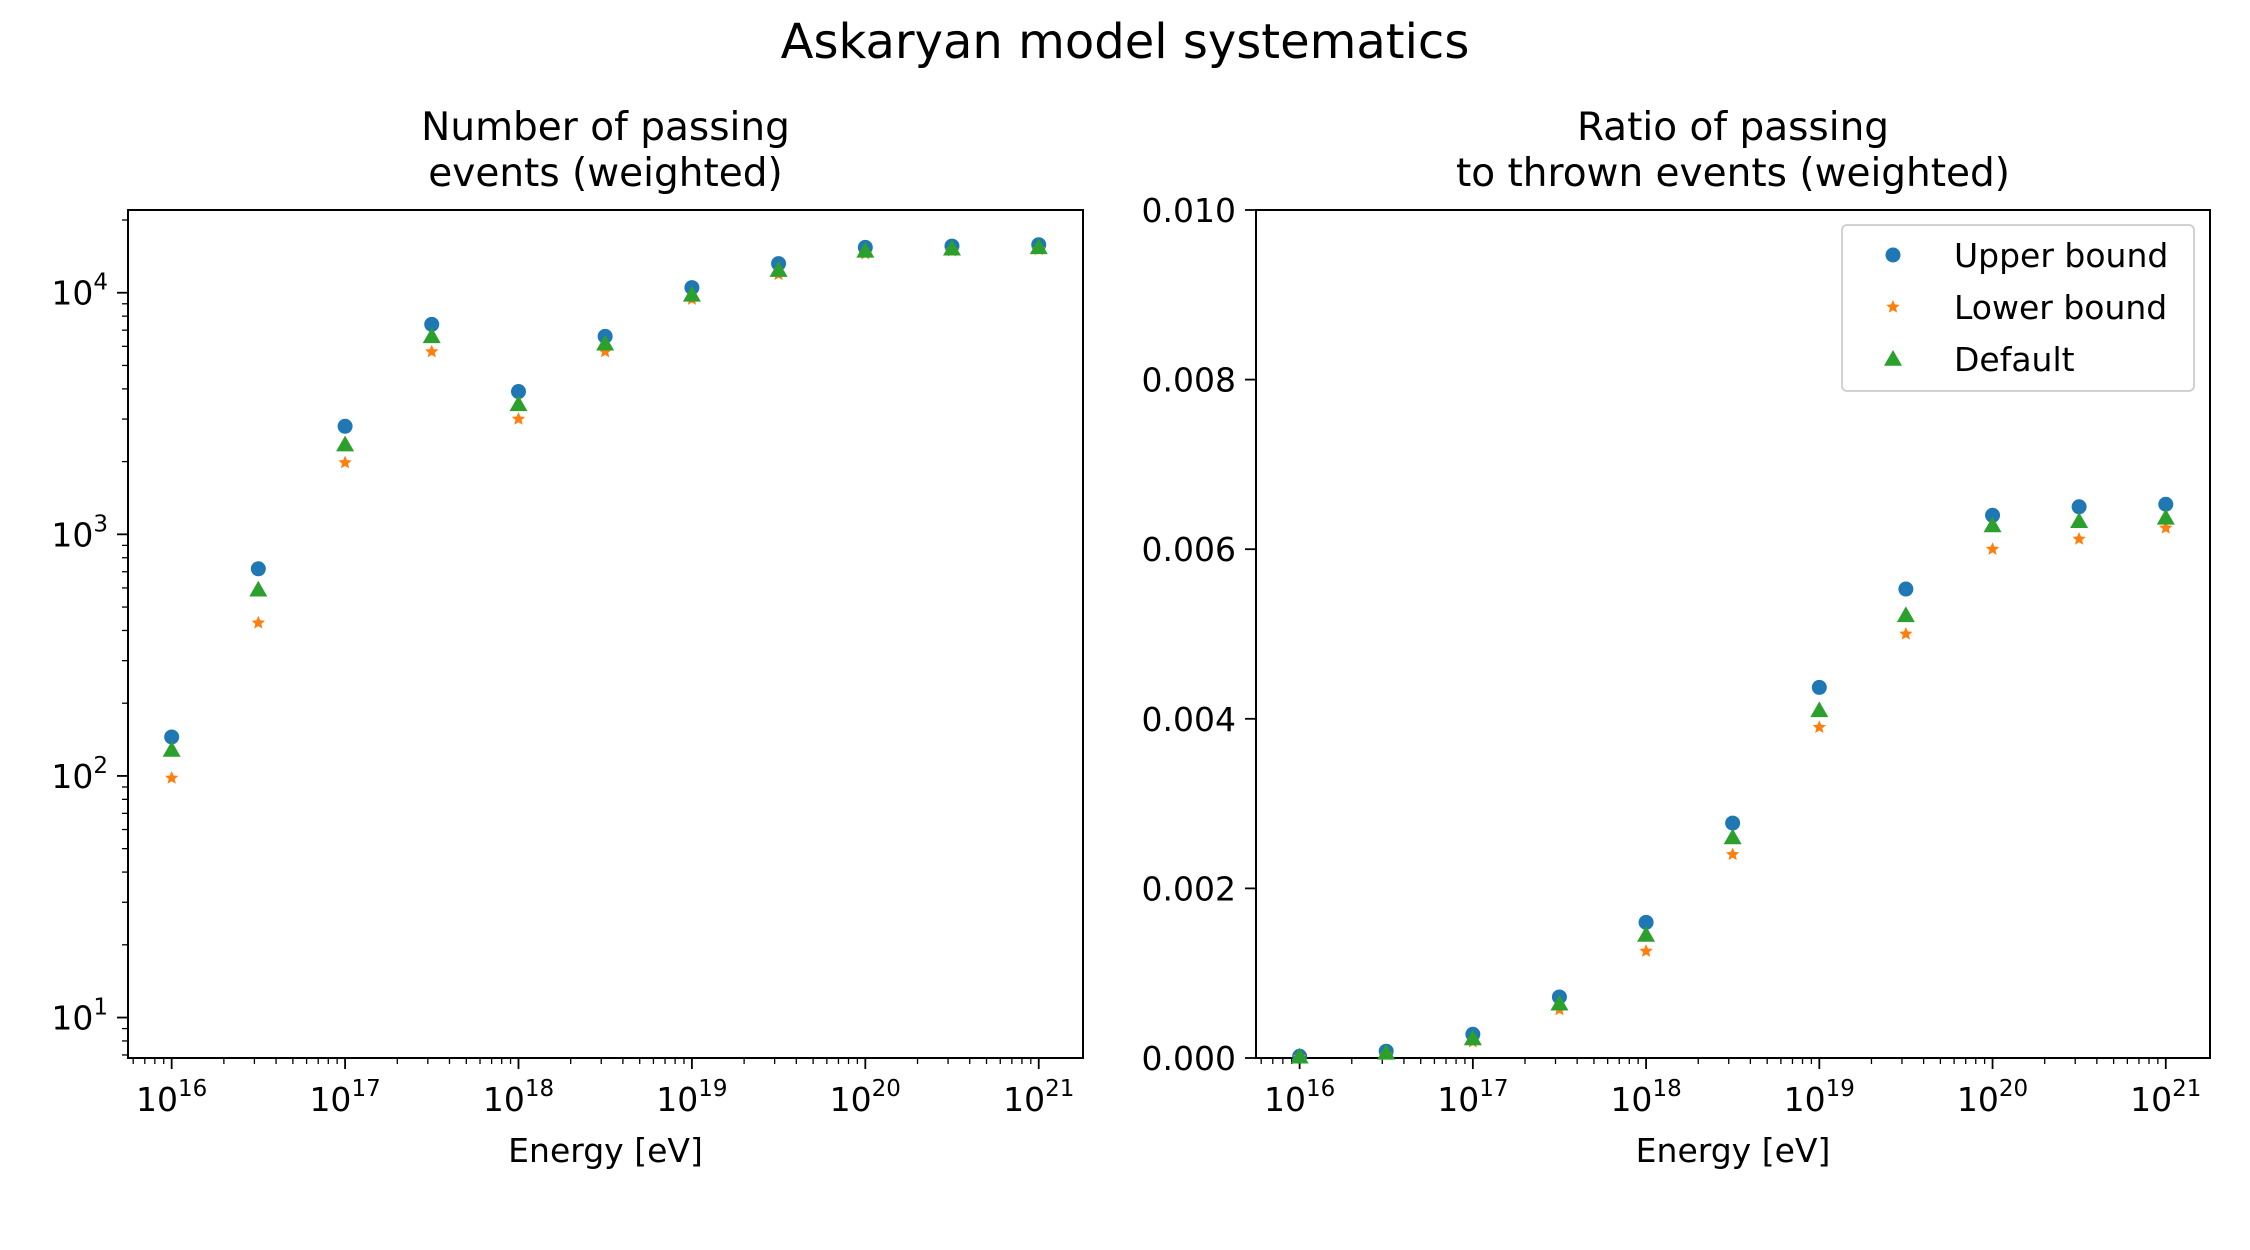 The width and height of the screenshot is (2250, 1250). Describe the element at coordinates (1733, 173) in the screenshot. I see `subplot-title-line: to thrown events (weighted)` at that location.